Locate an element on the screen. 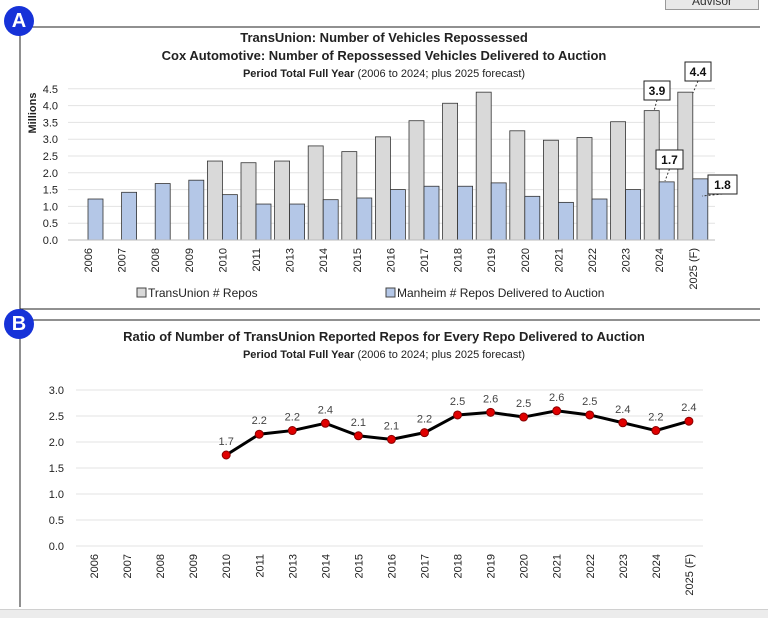  x-tick-label: 2007 is located at coordinates (123, 260).